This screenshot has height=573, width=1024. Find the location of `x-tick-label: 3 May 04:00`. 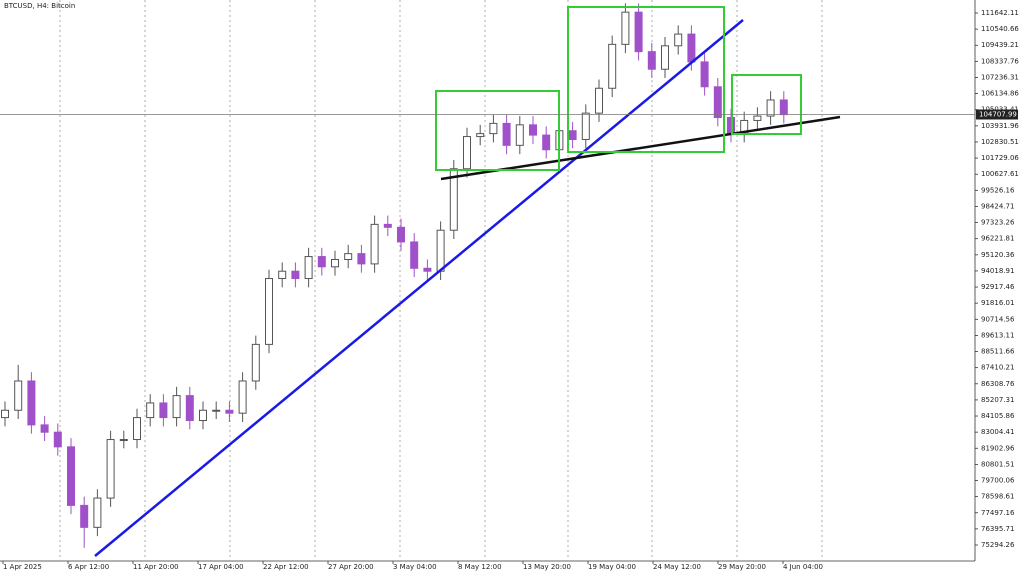

x-tick-label: 3 May 04:00 is located at coordinates (415, 567).